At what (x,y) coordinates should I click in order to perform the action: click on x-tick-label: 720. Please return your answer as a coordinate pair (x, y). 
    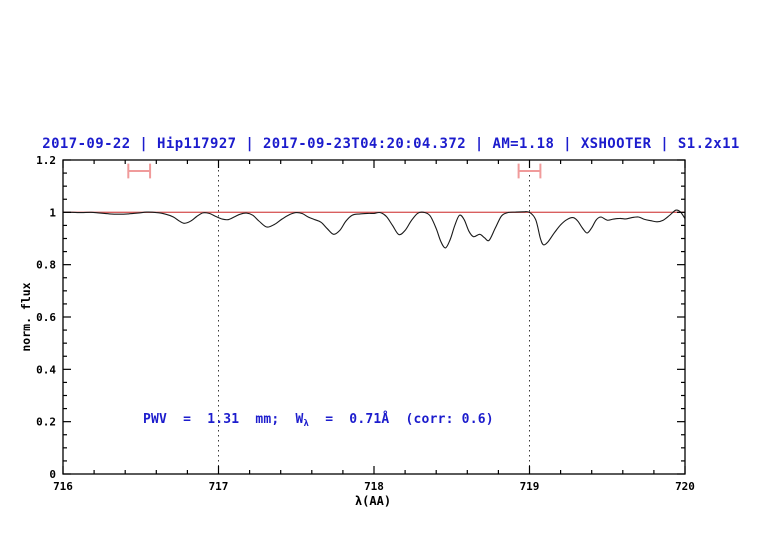
    Looking at the image, I should click on (685, 486).